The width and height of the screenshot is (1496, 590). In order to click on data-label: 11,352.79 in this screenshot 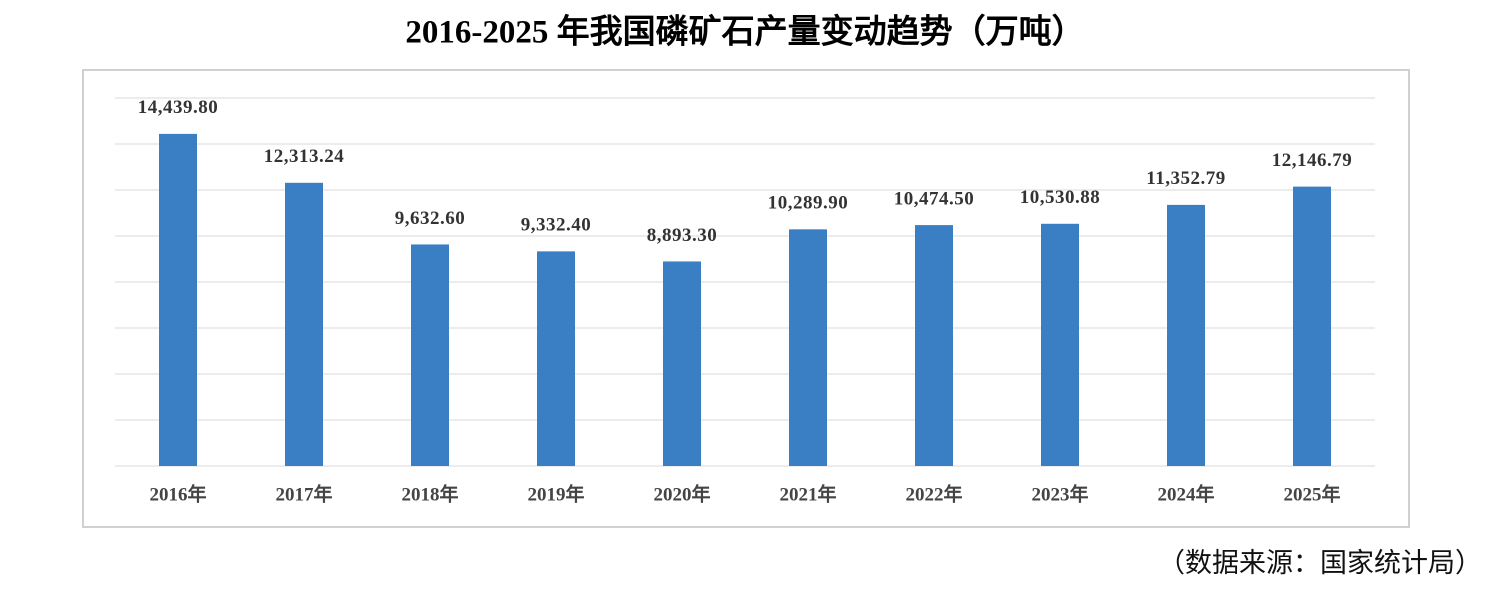, I will do `click(1185, 178)`.